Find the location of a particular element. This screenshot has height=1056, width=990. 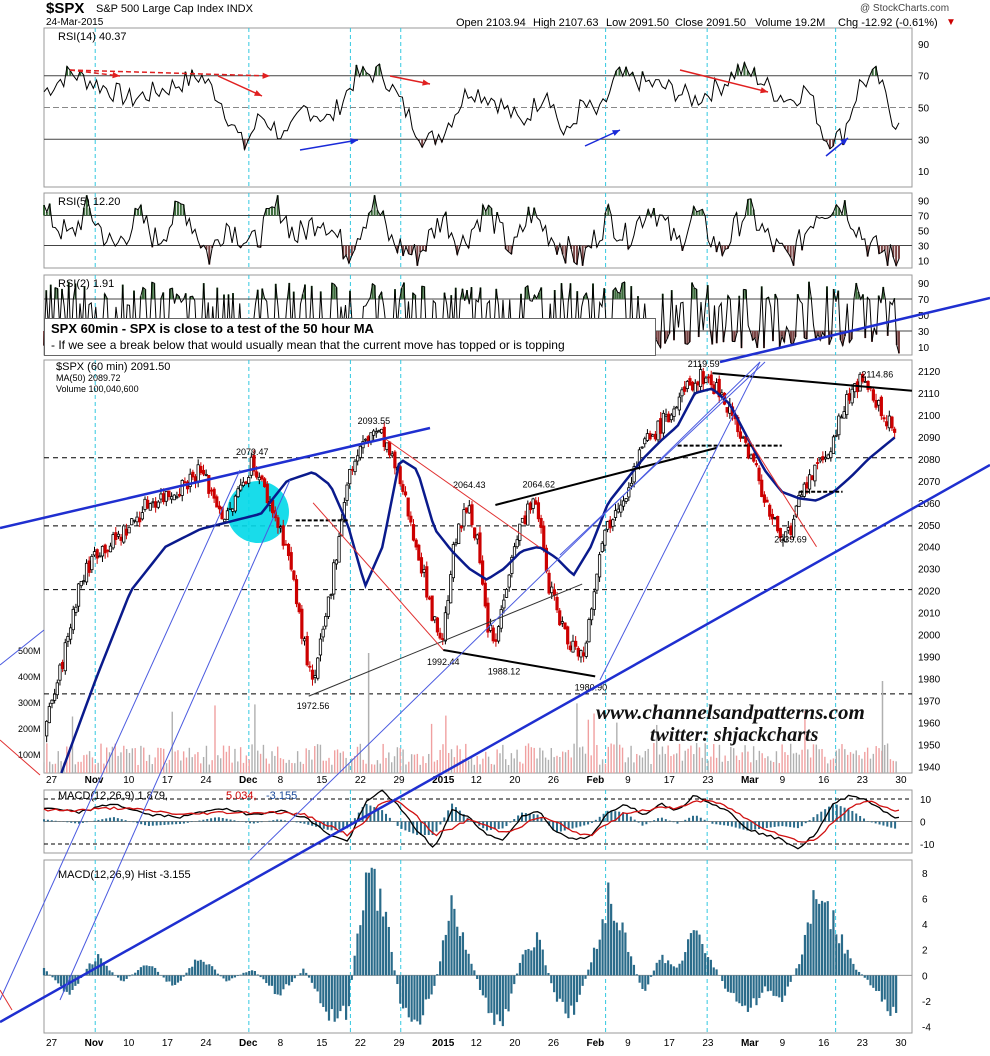

ticker-symbol: $SPX is located at coordinates (65, 8).